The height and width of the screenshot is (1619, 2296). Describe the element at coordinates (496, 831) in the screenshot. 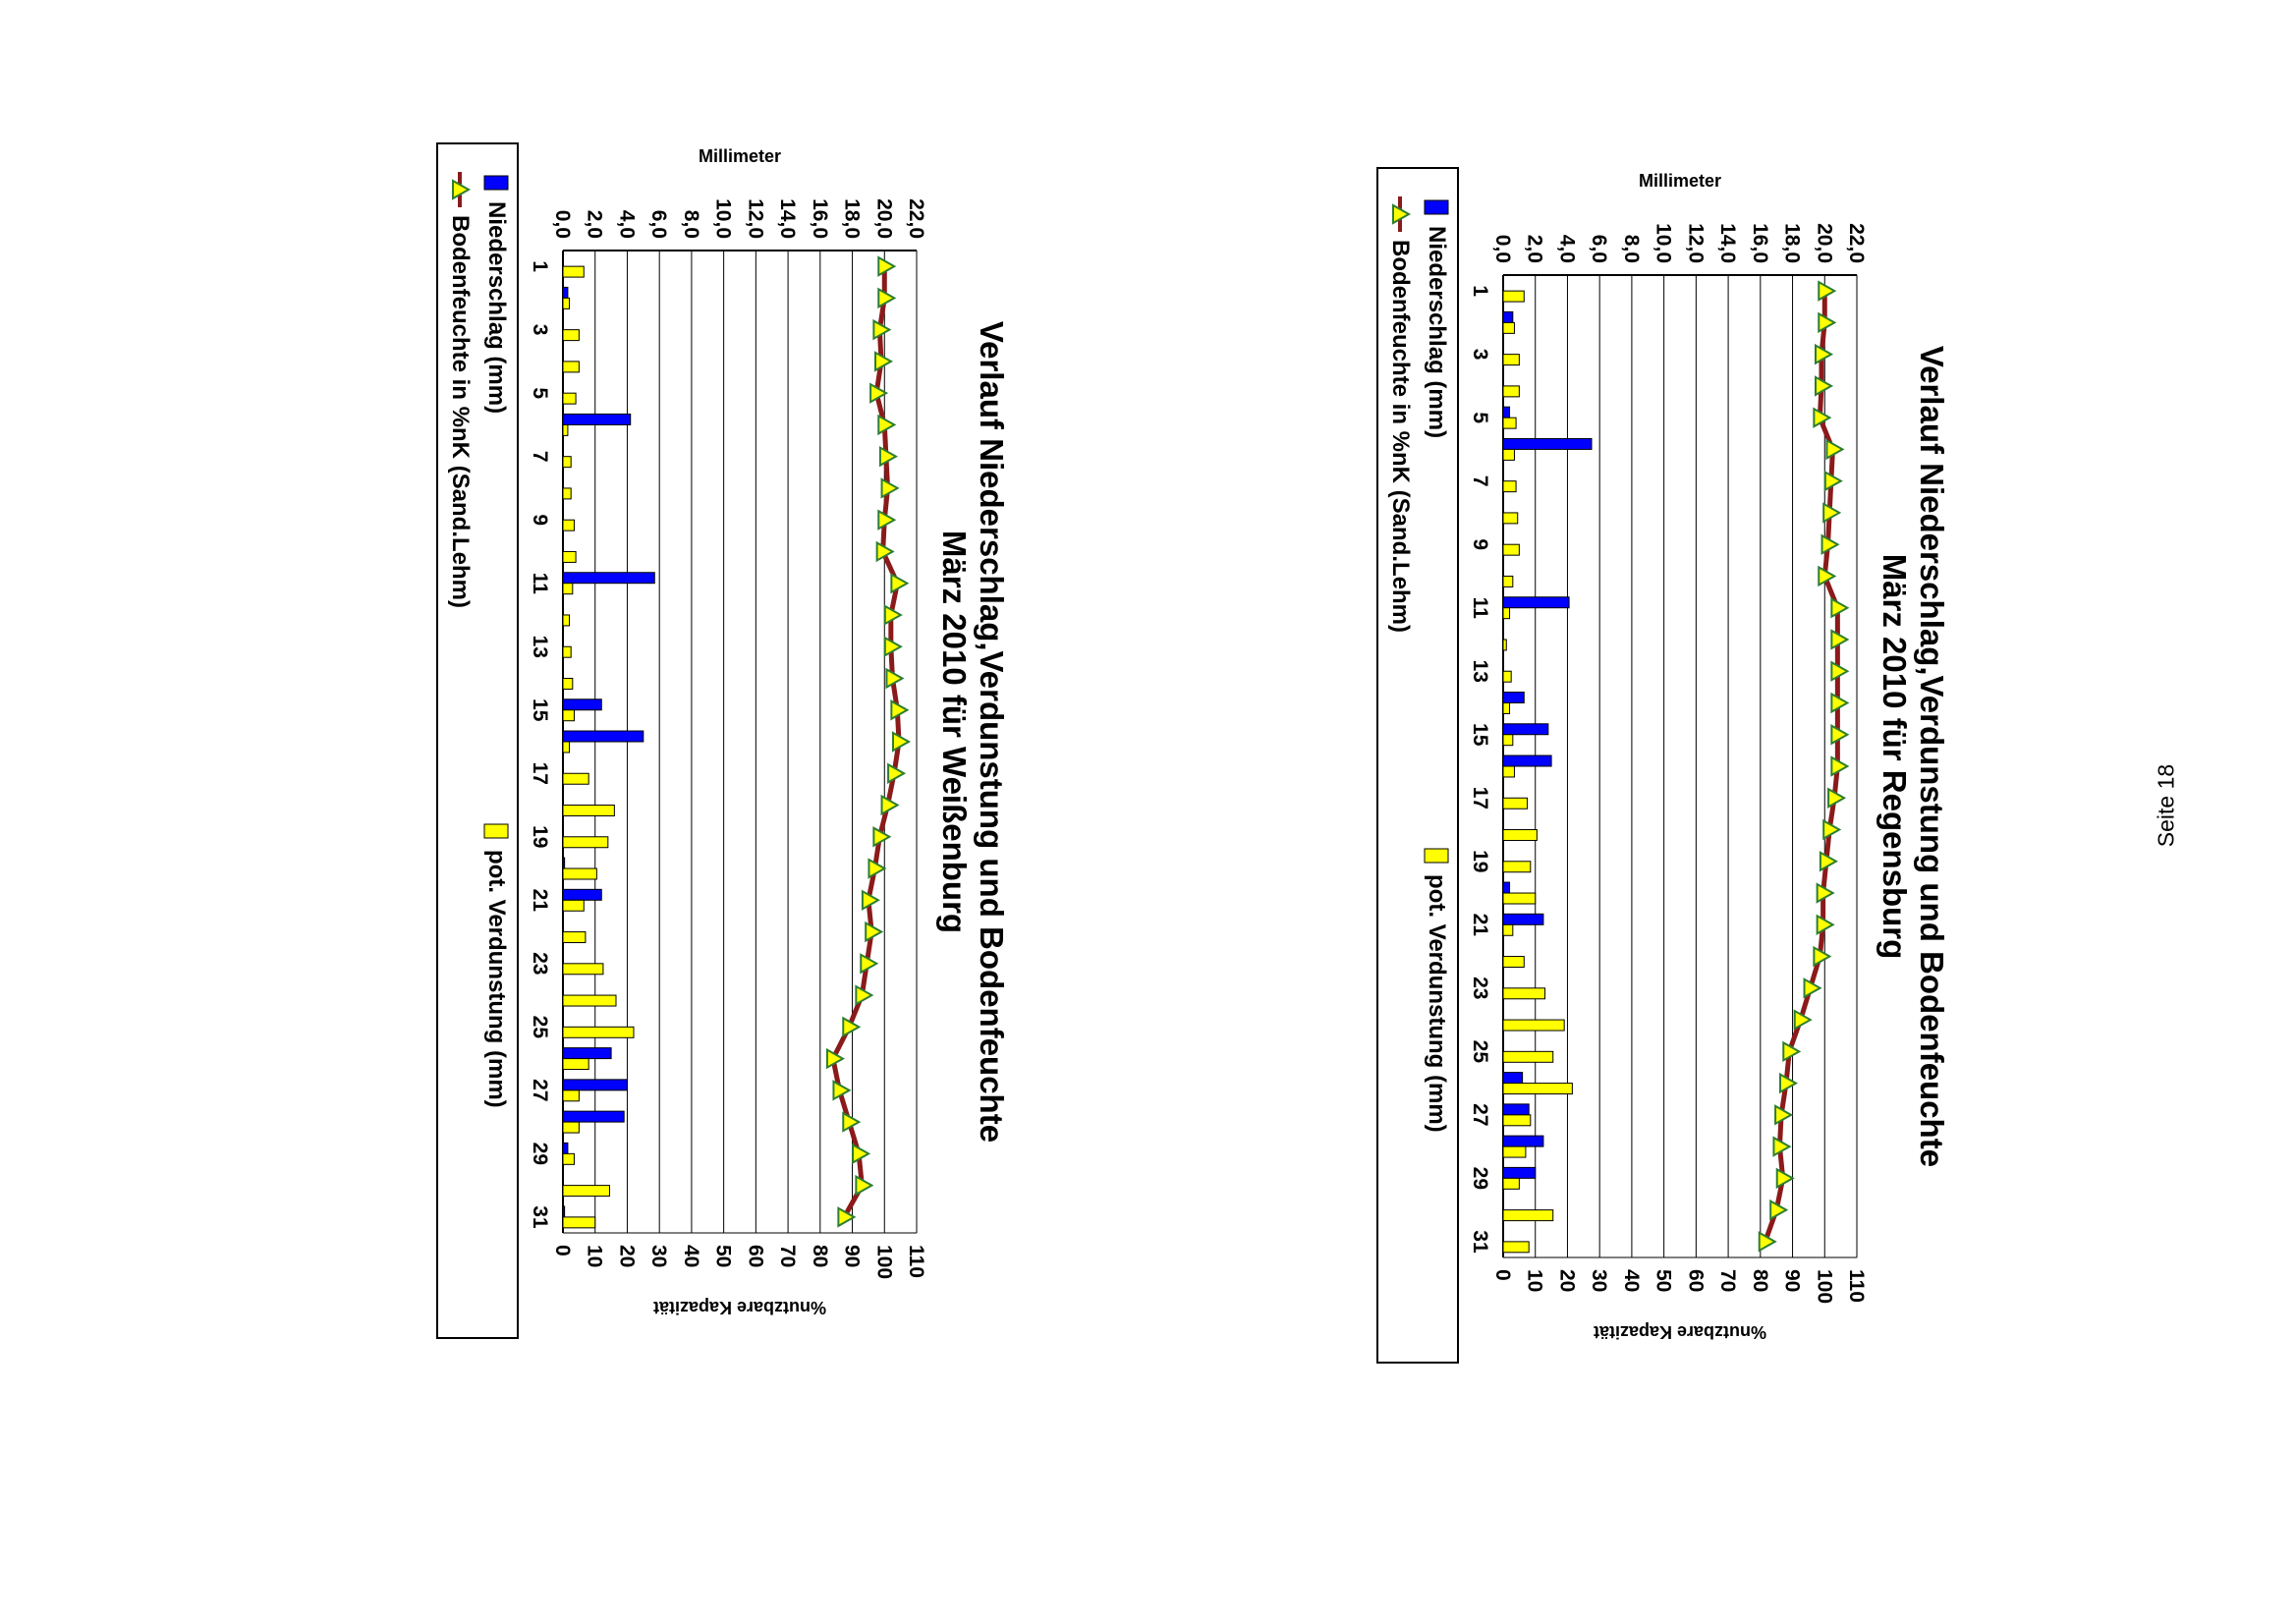

I see `legend-swatch-evaporation` at that location.